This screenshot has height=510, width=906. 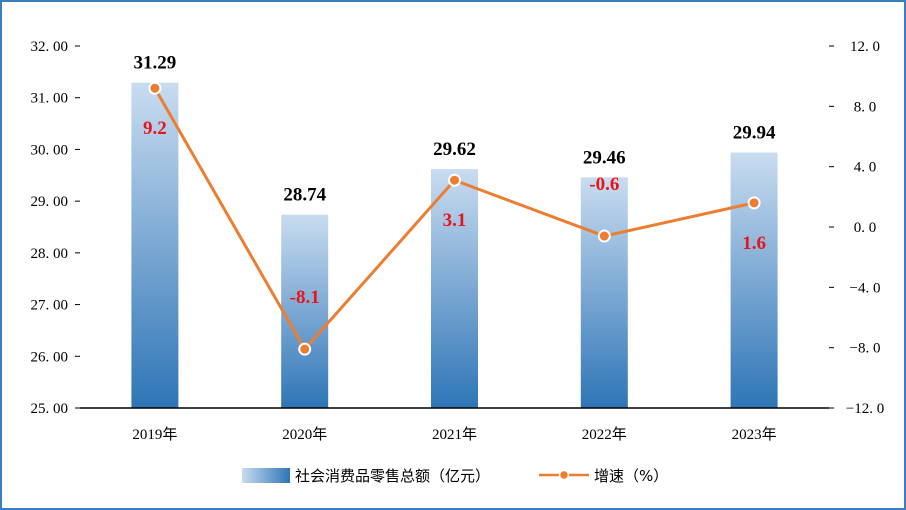 I want to click on bar-value-label: 31.29, so click(x=155, y=63).